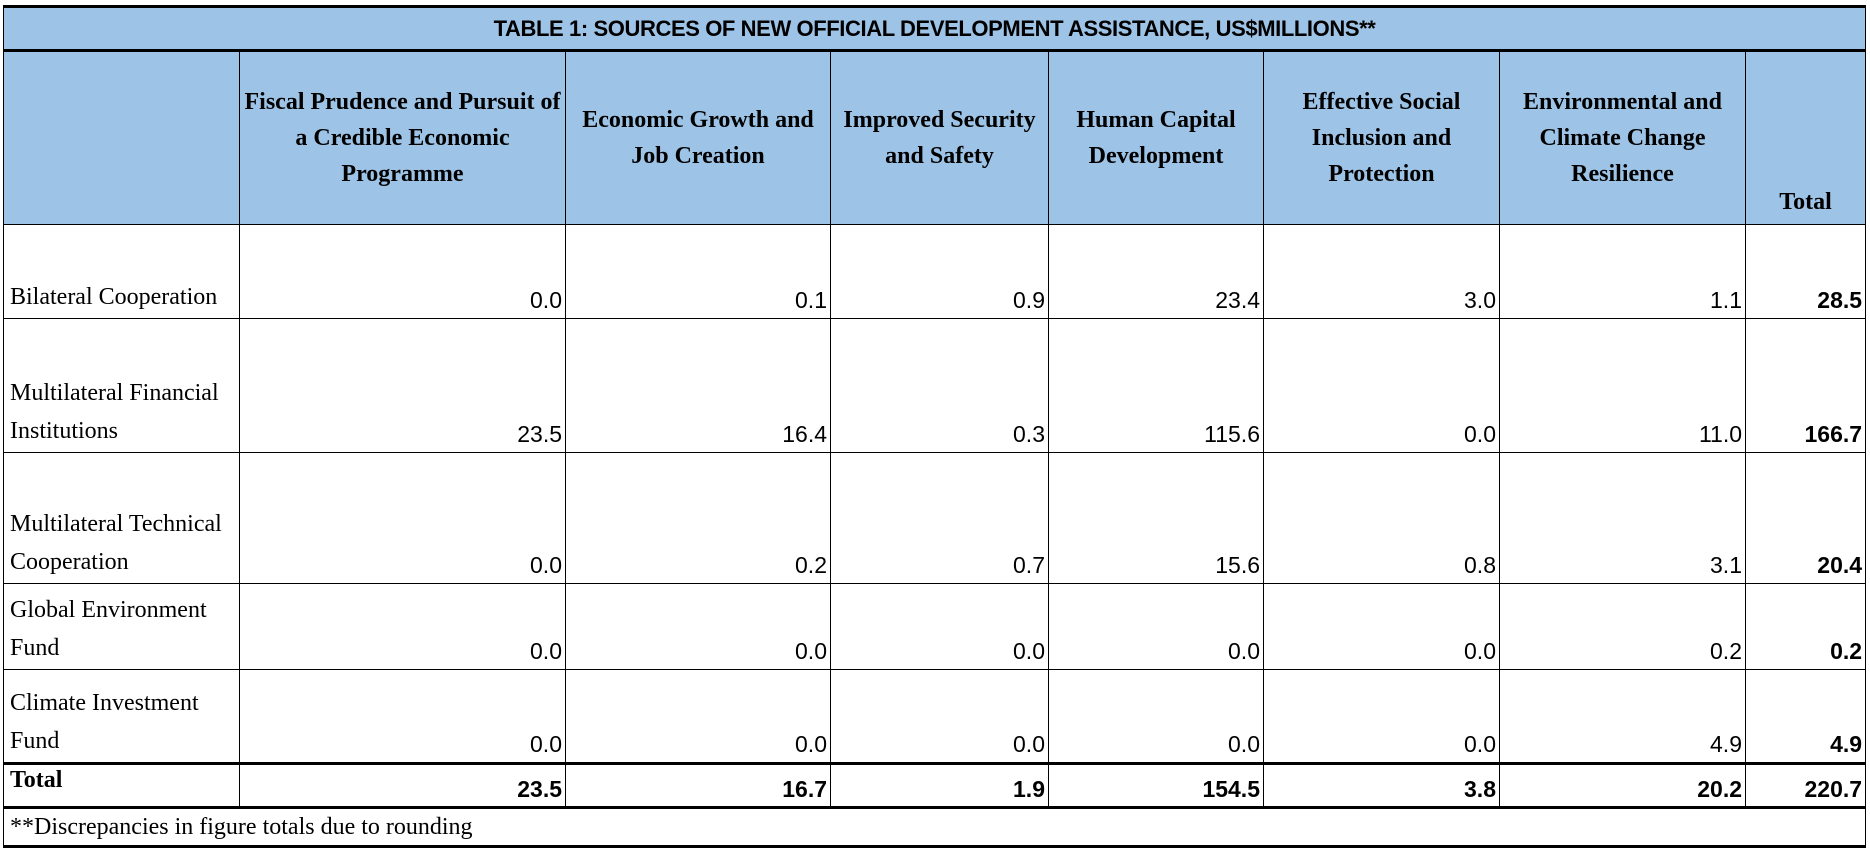 The image size is (1870, 848). I want to click on column-header-total: Total, so click(1805, 137).